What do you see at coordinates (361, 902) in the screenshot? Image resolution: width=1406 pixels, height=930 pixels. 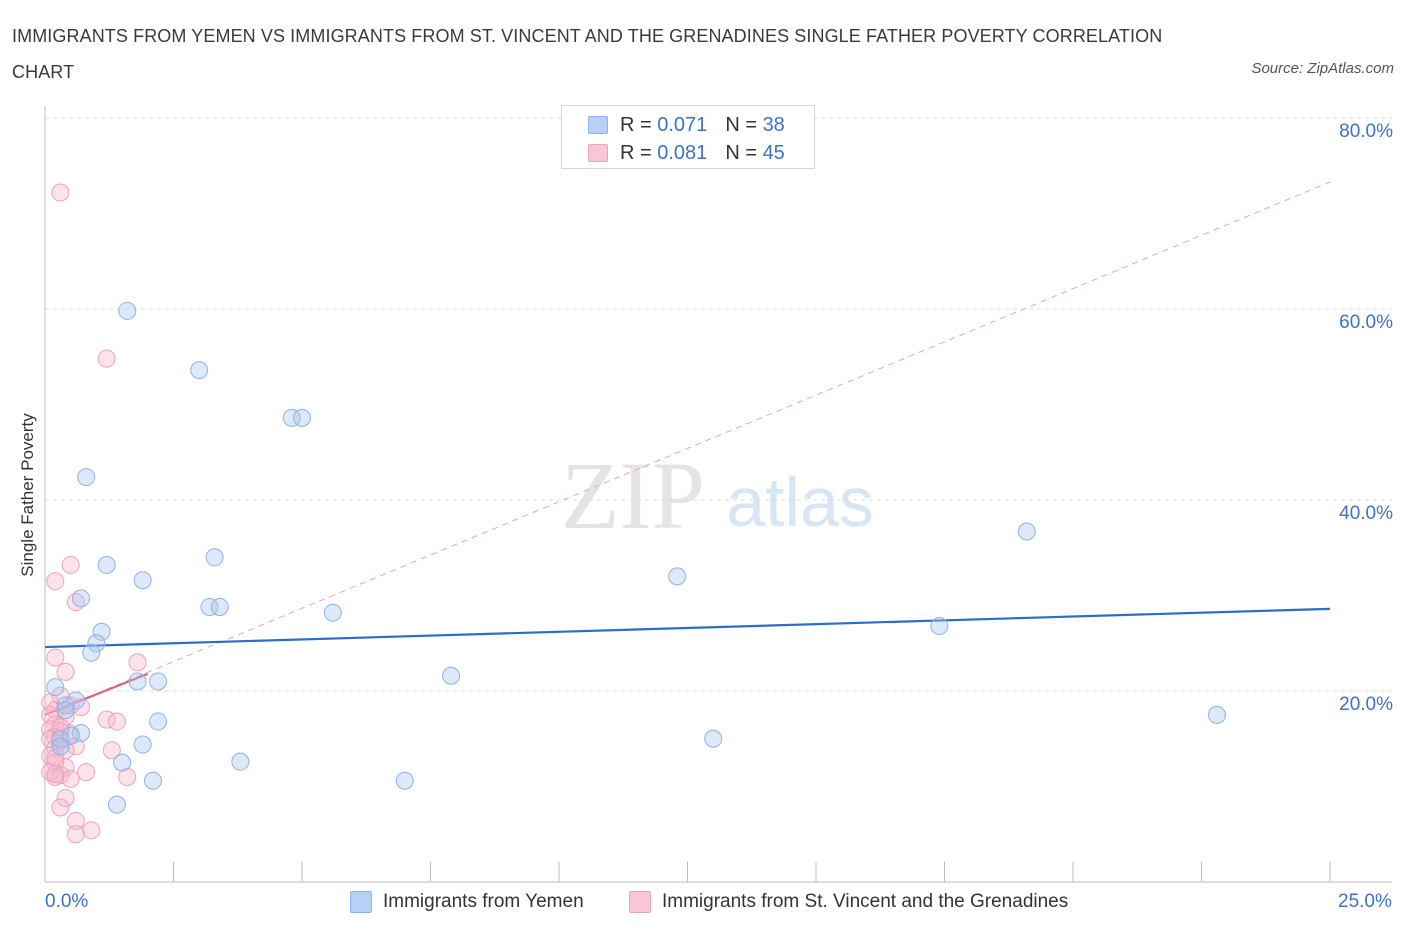 I see `series-swatch-yemen` at bounding box center [361, 902].